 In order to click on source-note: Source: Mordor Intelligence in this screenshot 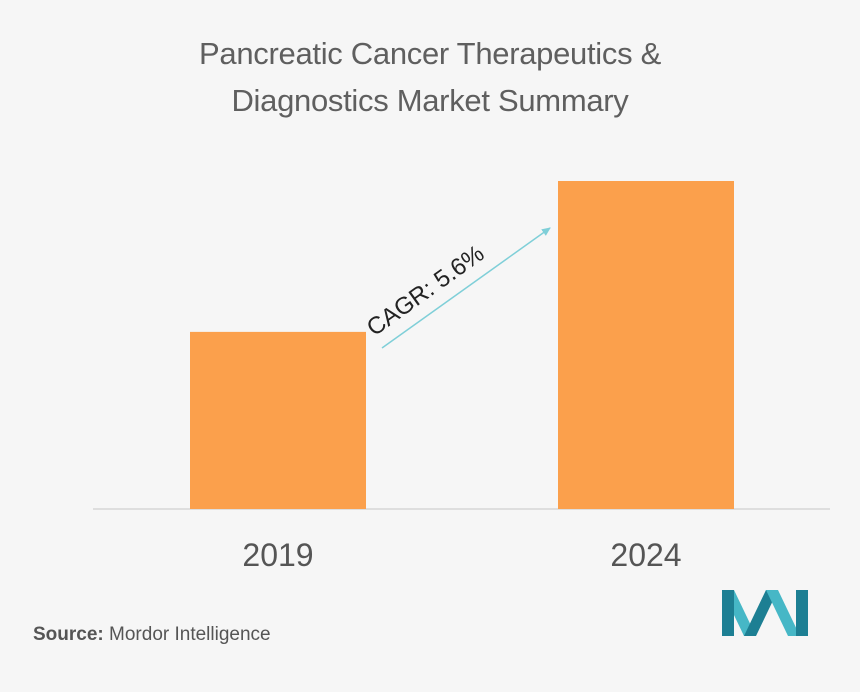, I will do `click(152, 635)`.